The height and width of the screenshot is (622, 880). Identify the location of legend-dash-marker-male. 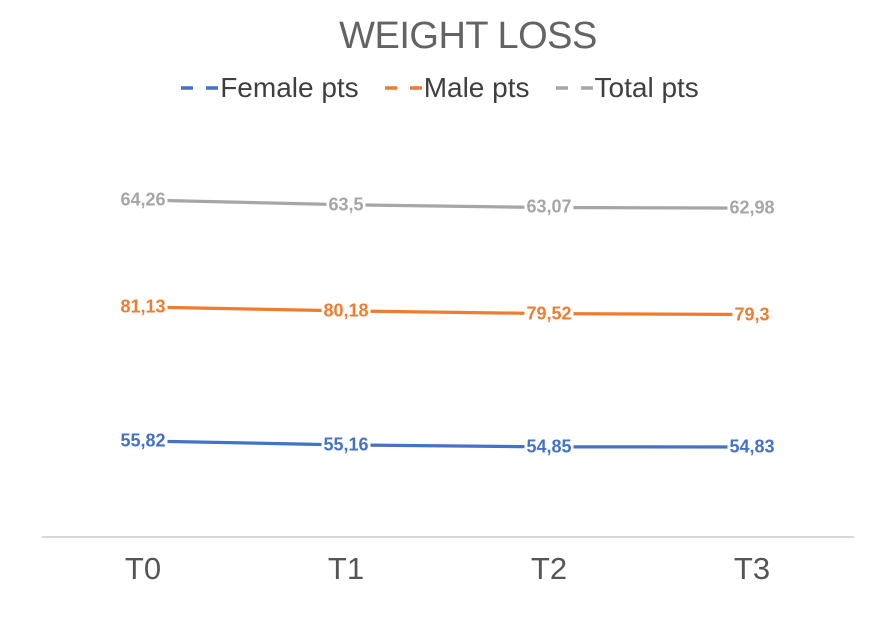
(403, 88).